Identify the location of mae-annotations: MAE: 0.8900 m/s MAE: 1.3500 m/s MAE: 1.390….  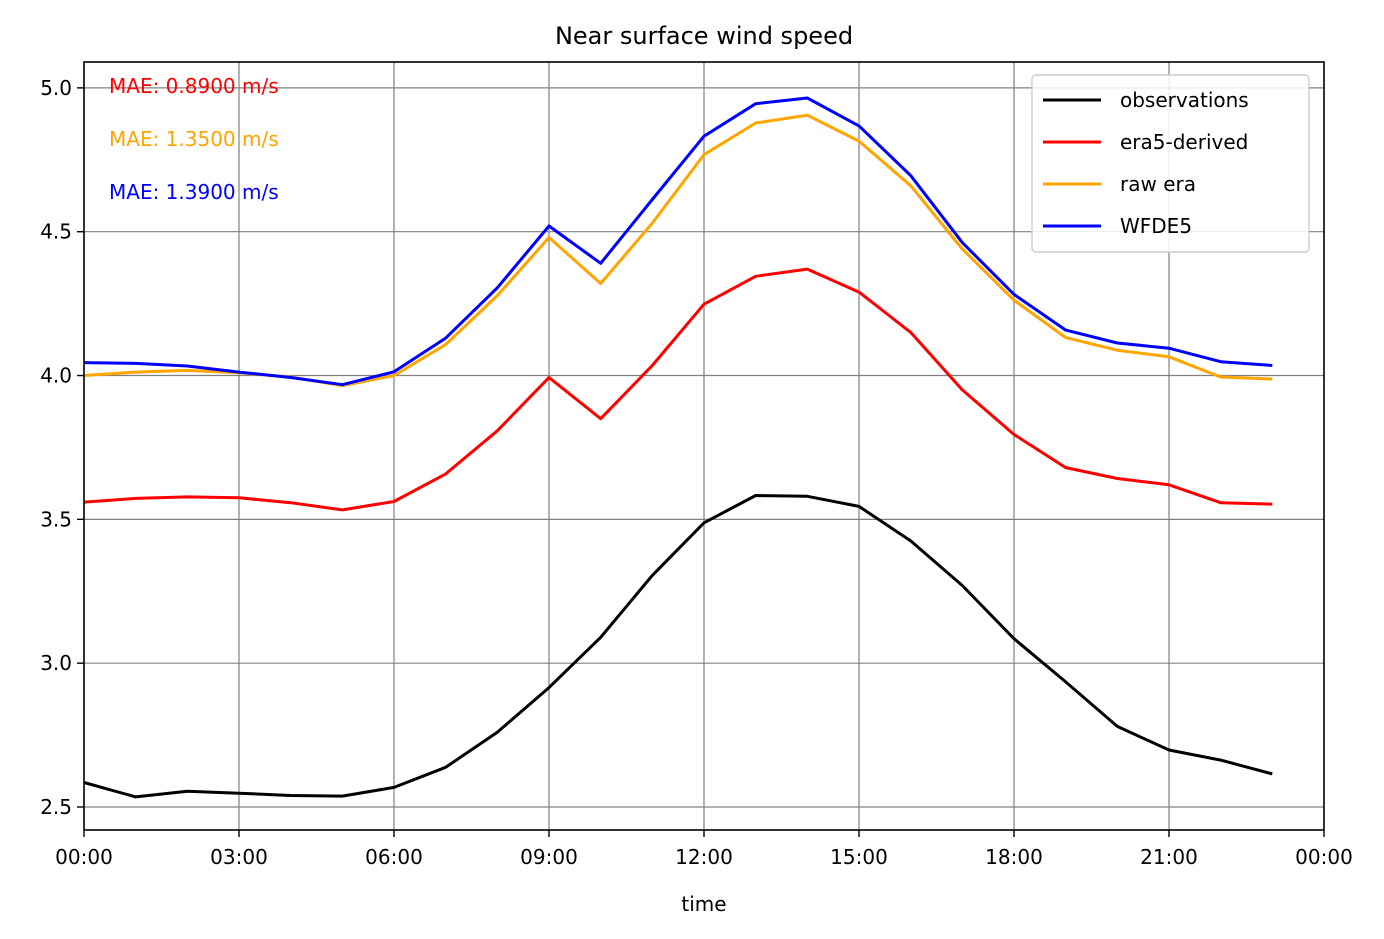
(194, 139).